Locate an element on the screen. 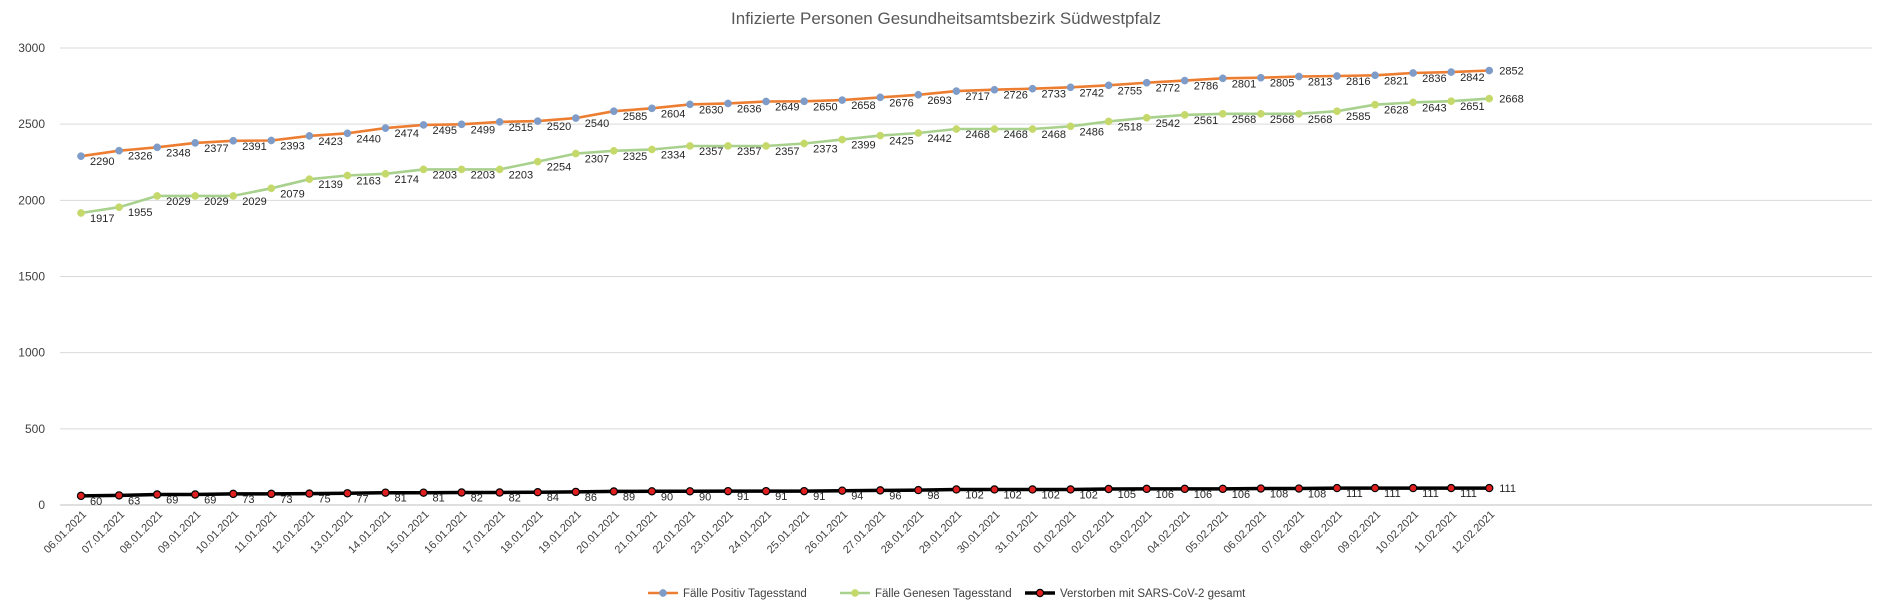  data-label: 73 is located at coordinates (286, 500).